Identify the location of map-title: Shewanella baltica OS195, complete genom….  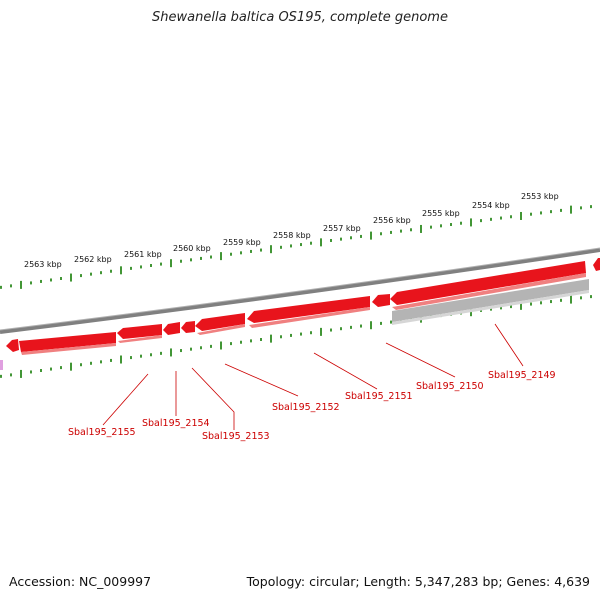
(300, 17).